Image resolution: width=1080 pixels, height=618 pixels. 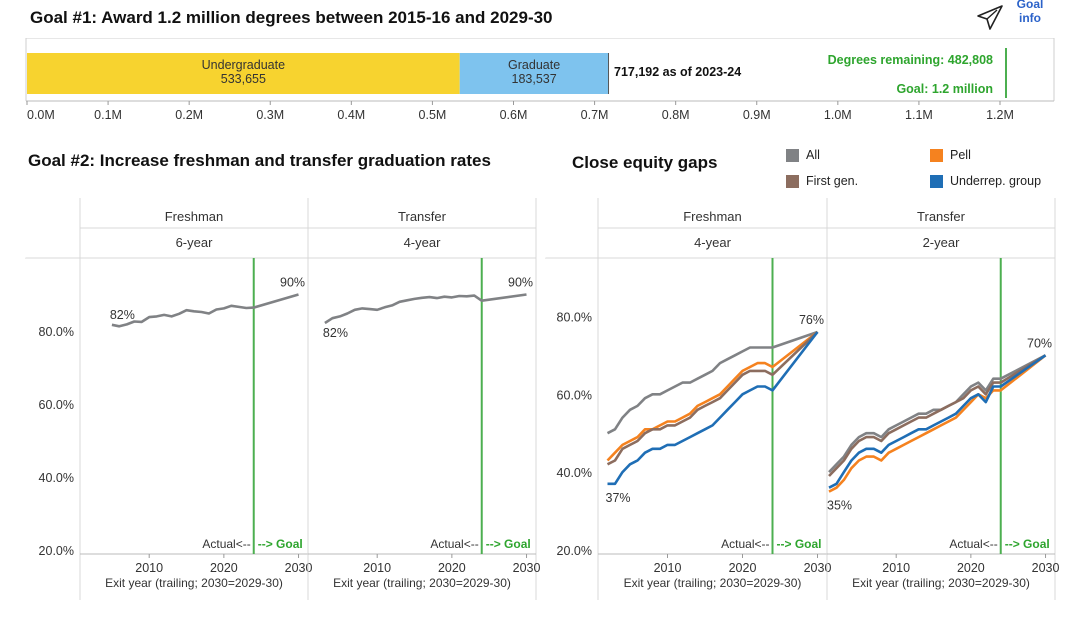 I want to click on series-line-pell, so click(x=712, y=396).